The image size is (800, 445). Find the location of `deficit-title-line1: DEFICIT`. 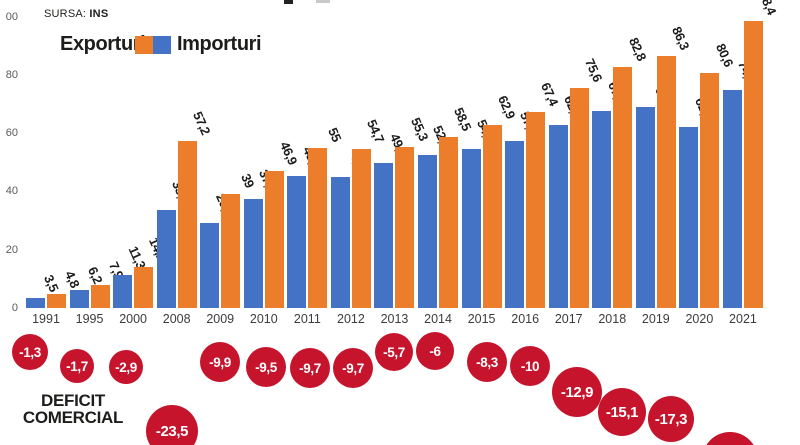

deficit-title-line1: DEFICIT is located at coordinates (72, 400).